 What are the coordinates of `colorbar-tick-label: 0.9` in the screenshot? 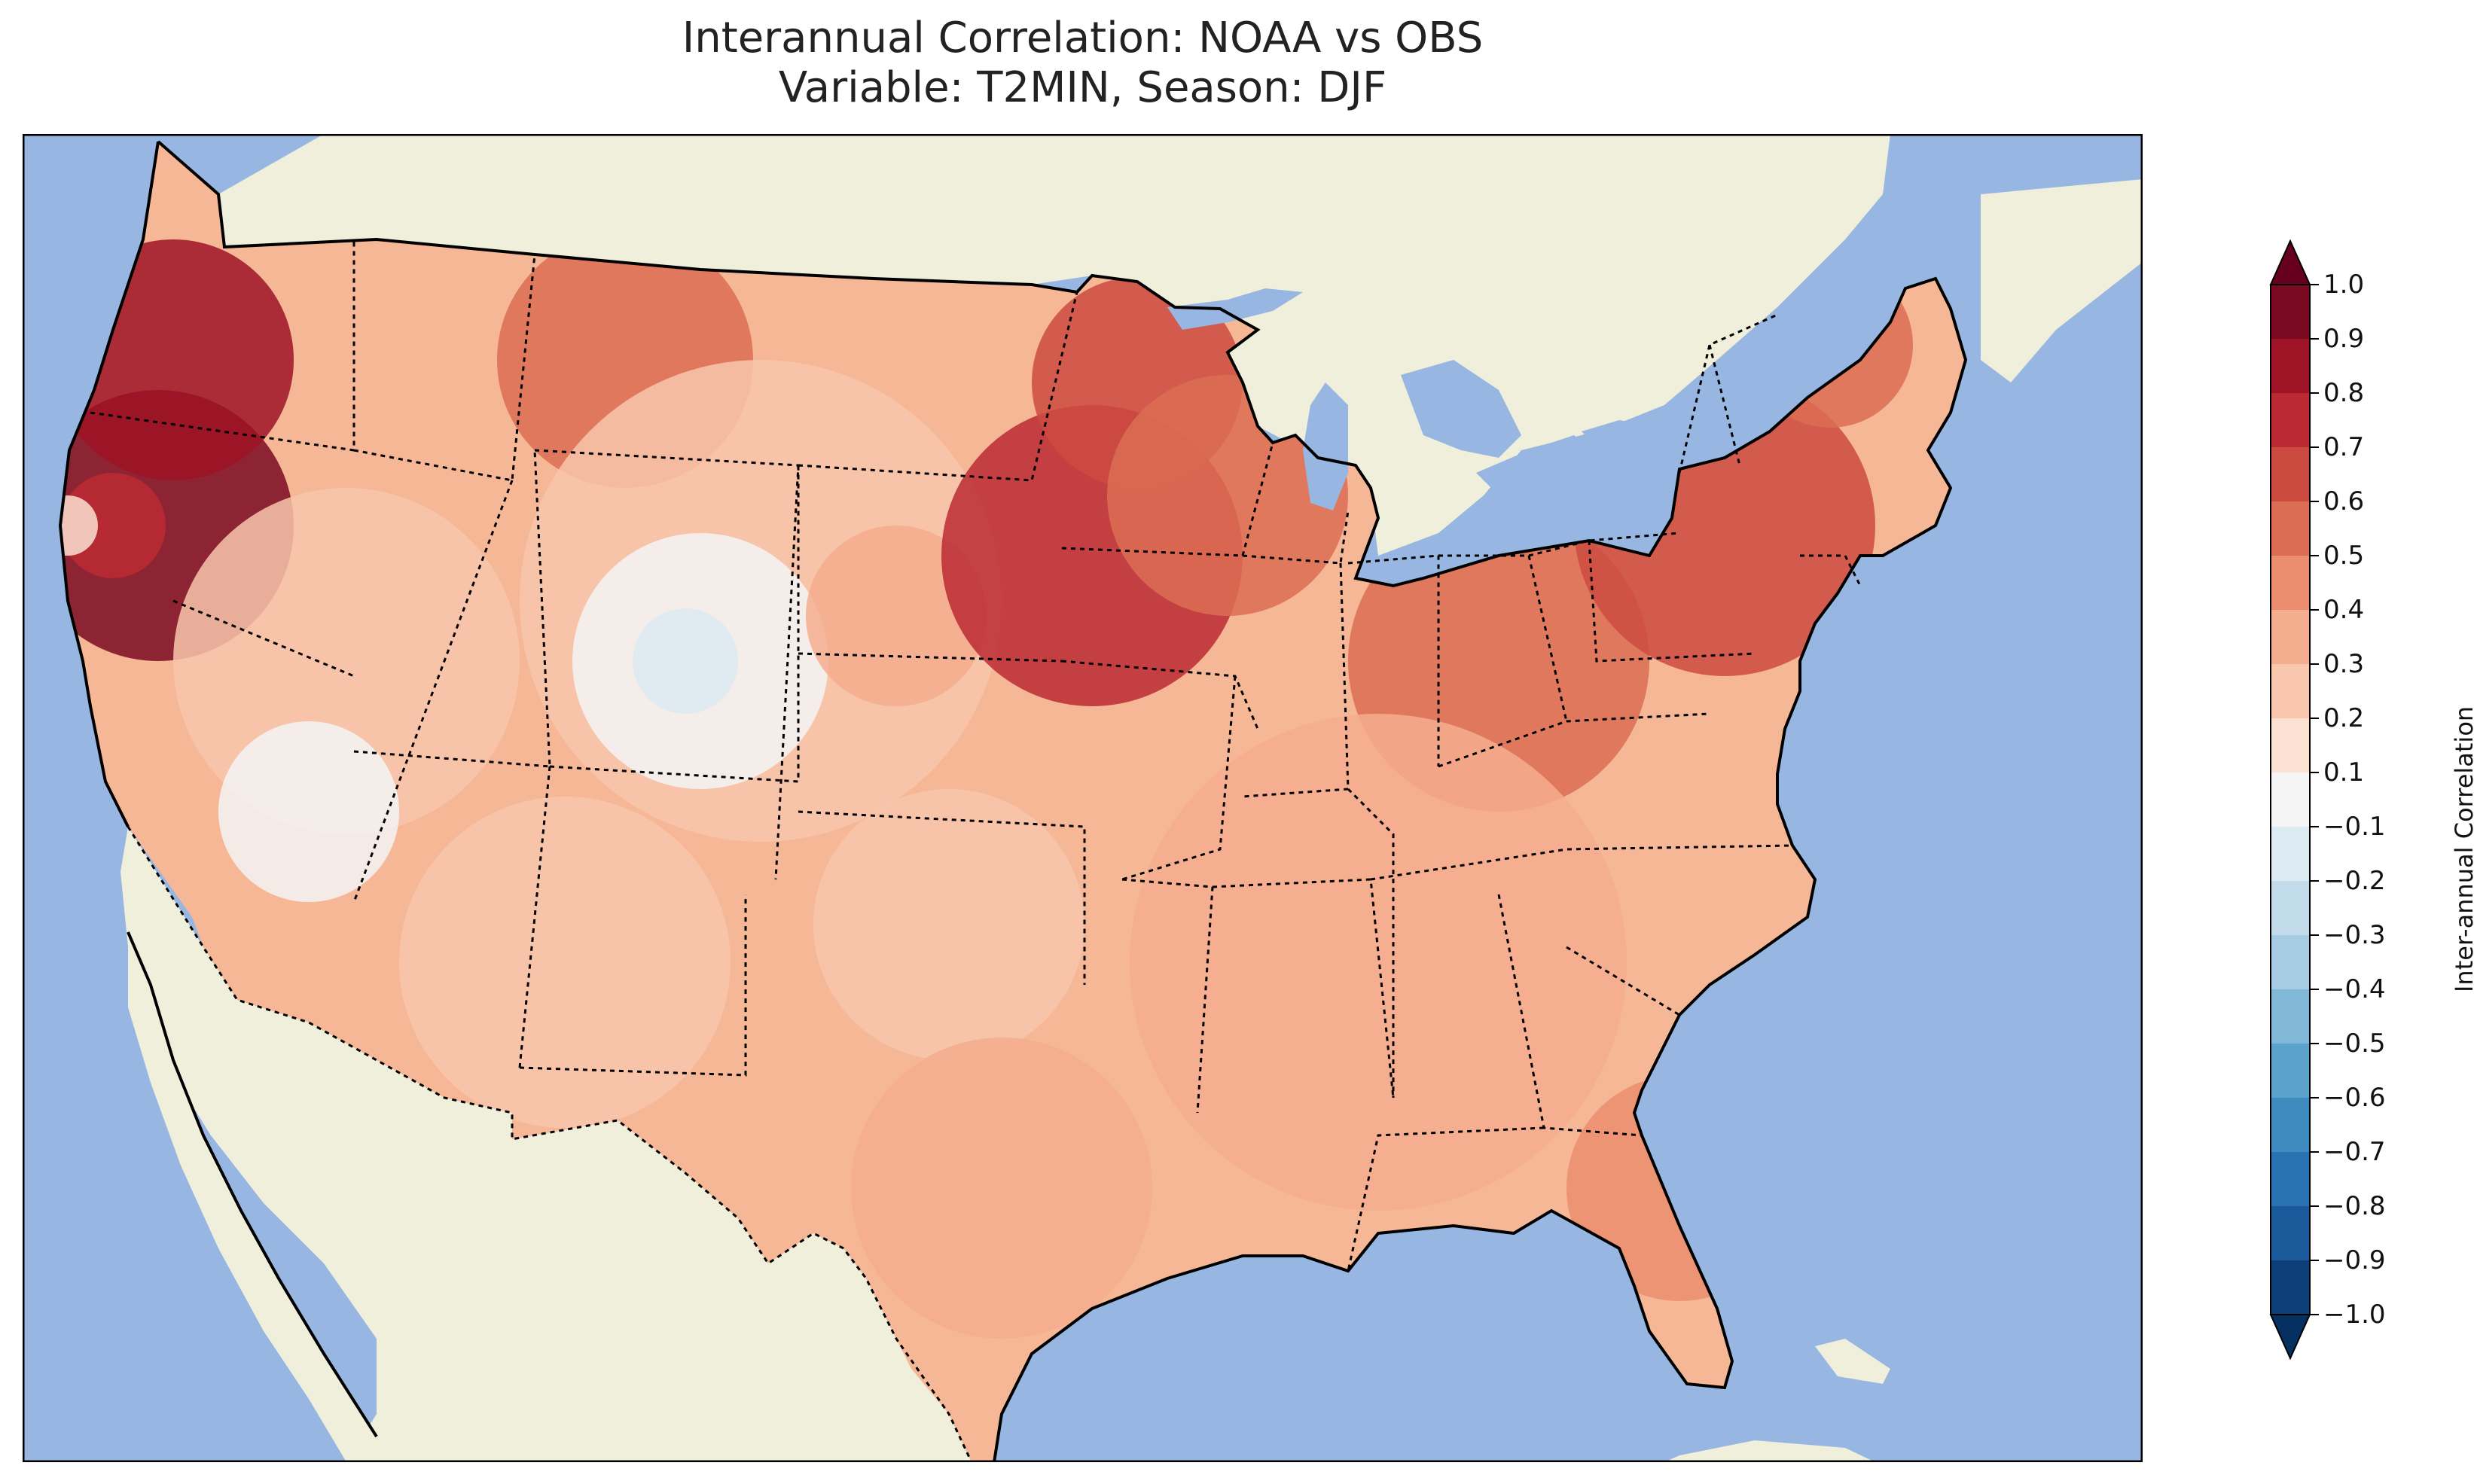 It's located at (2344, 339).